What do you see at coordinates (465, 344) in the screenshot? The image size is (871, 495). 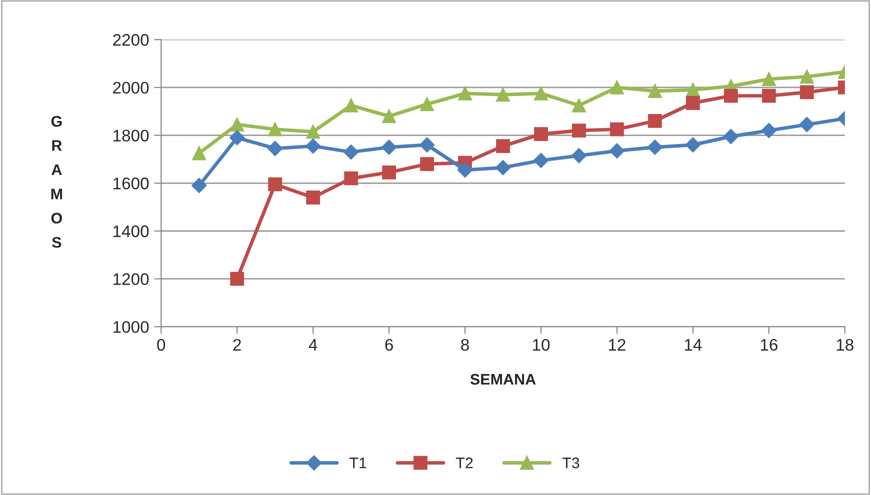 I see `x-tick-label: 8` at bounding box center [465, 344].